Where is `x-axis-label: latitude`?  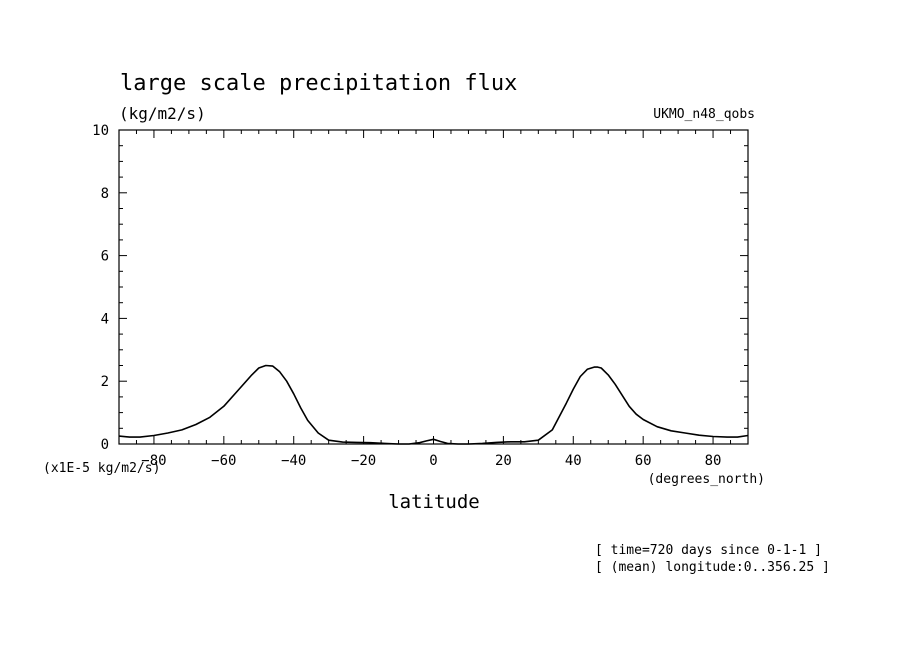
x-axis-label: latitude is located at coordinates (434, 502).